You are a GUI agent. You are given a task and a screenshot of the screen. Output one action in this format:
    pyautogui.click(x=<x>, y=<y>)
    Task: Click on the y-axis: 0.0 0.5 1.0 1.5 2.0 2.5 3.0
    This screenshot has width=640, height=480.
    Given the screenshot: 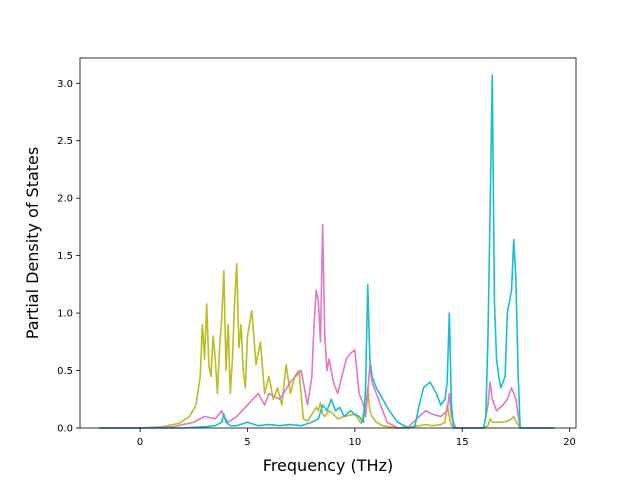 What is the action you would take?
    pyautogui.click(x=68, y=257)
    